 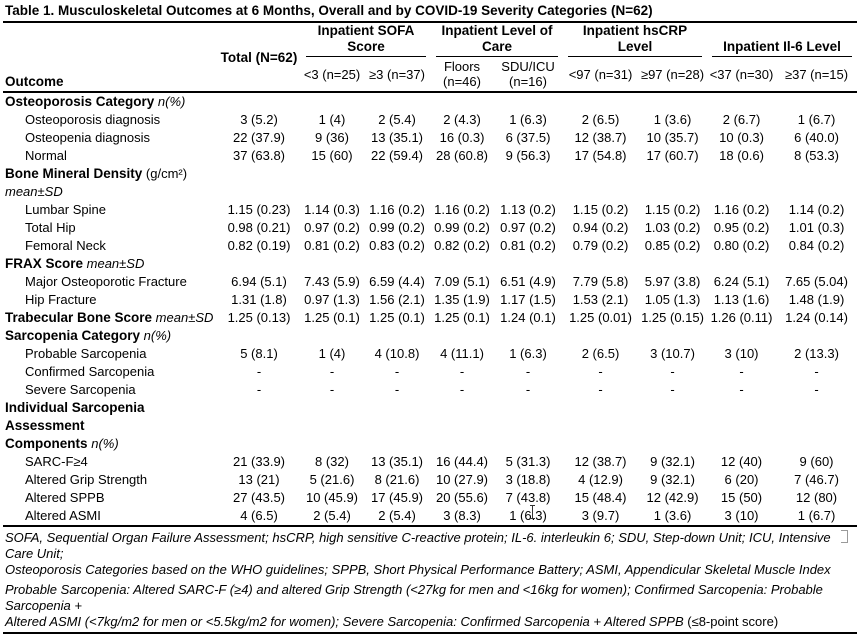 I want to click on cell: 0.97 (0.2), so click(x=332, y=227).